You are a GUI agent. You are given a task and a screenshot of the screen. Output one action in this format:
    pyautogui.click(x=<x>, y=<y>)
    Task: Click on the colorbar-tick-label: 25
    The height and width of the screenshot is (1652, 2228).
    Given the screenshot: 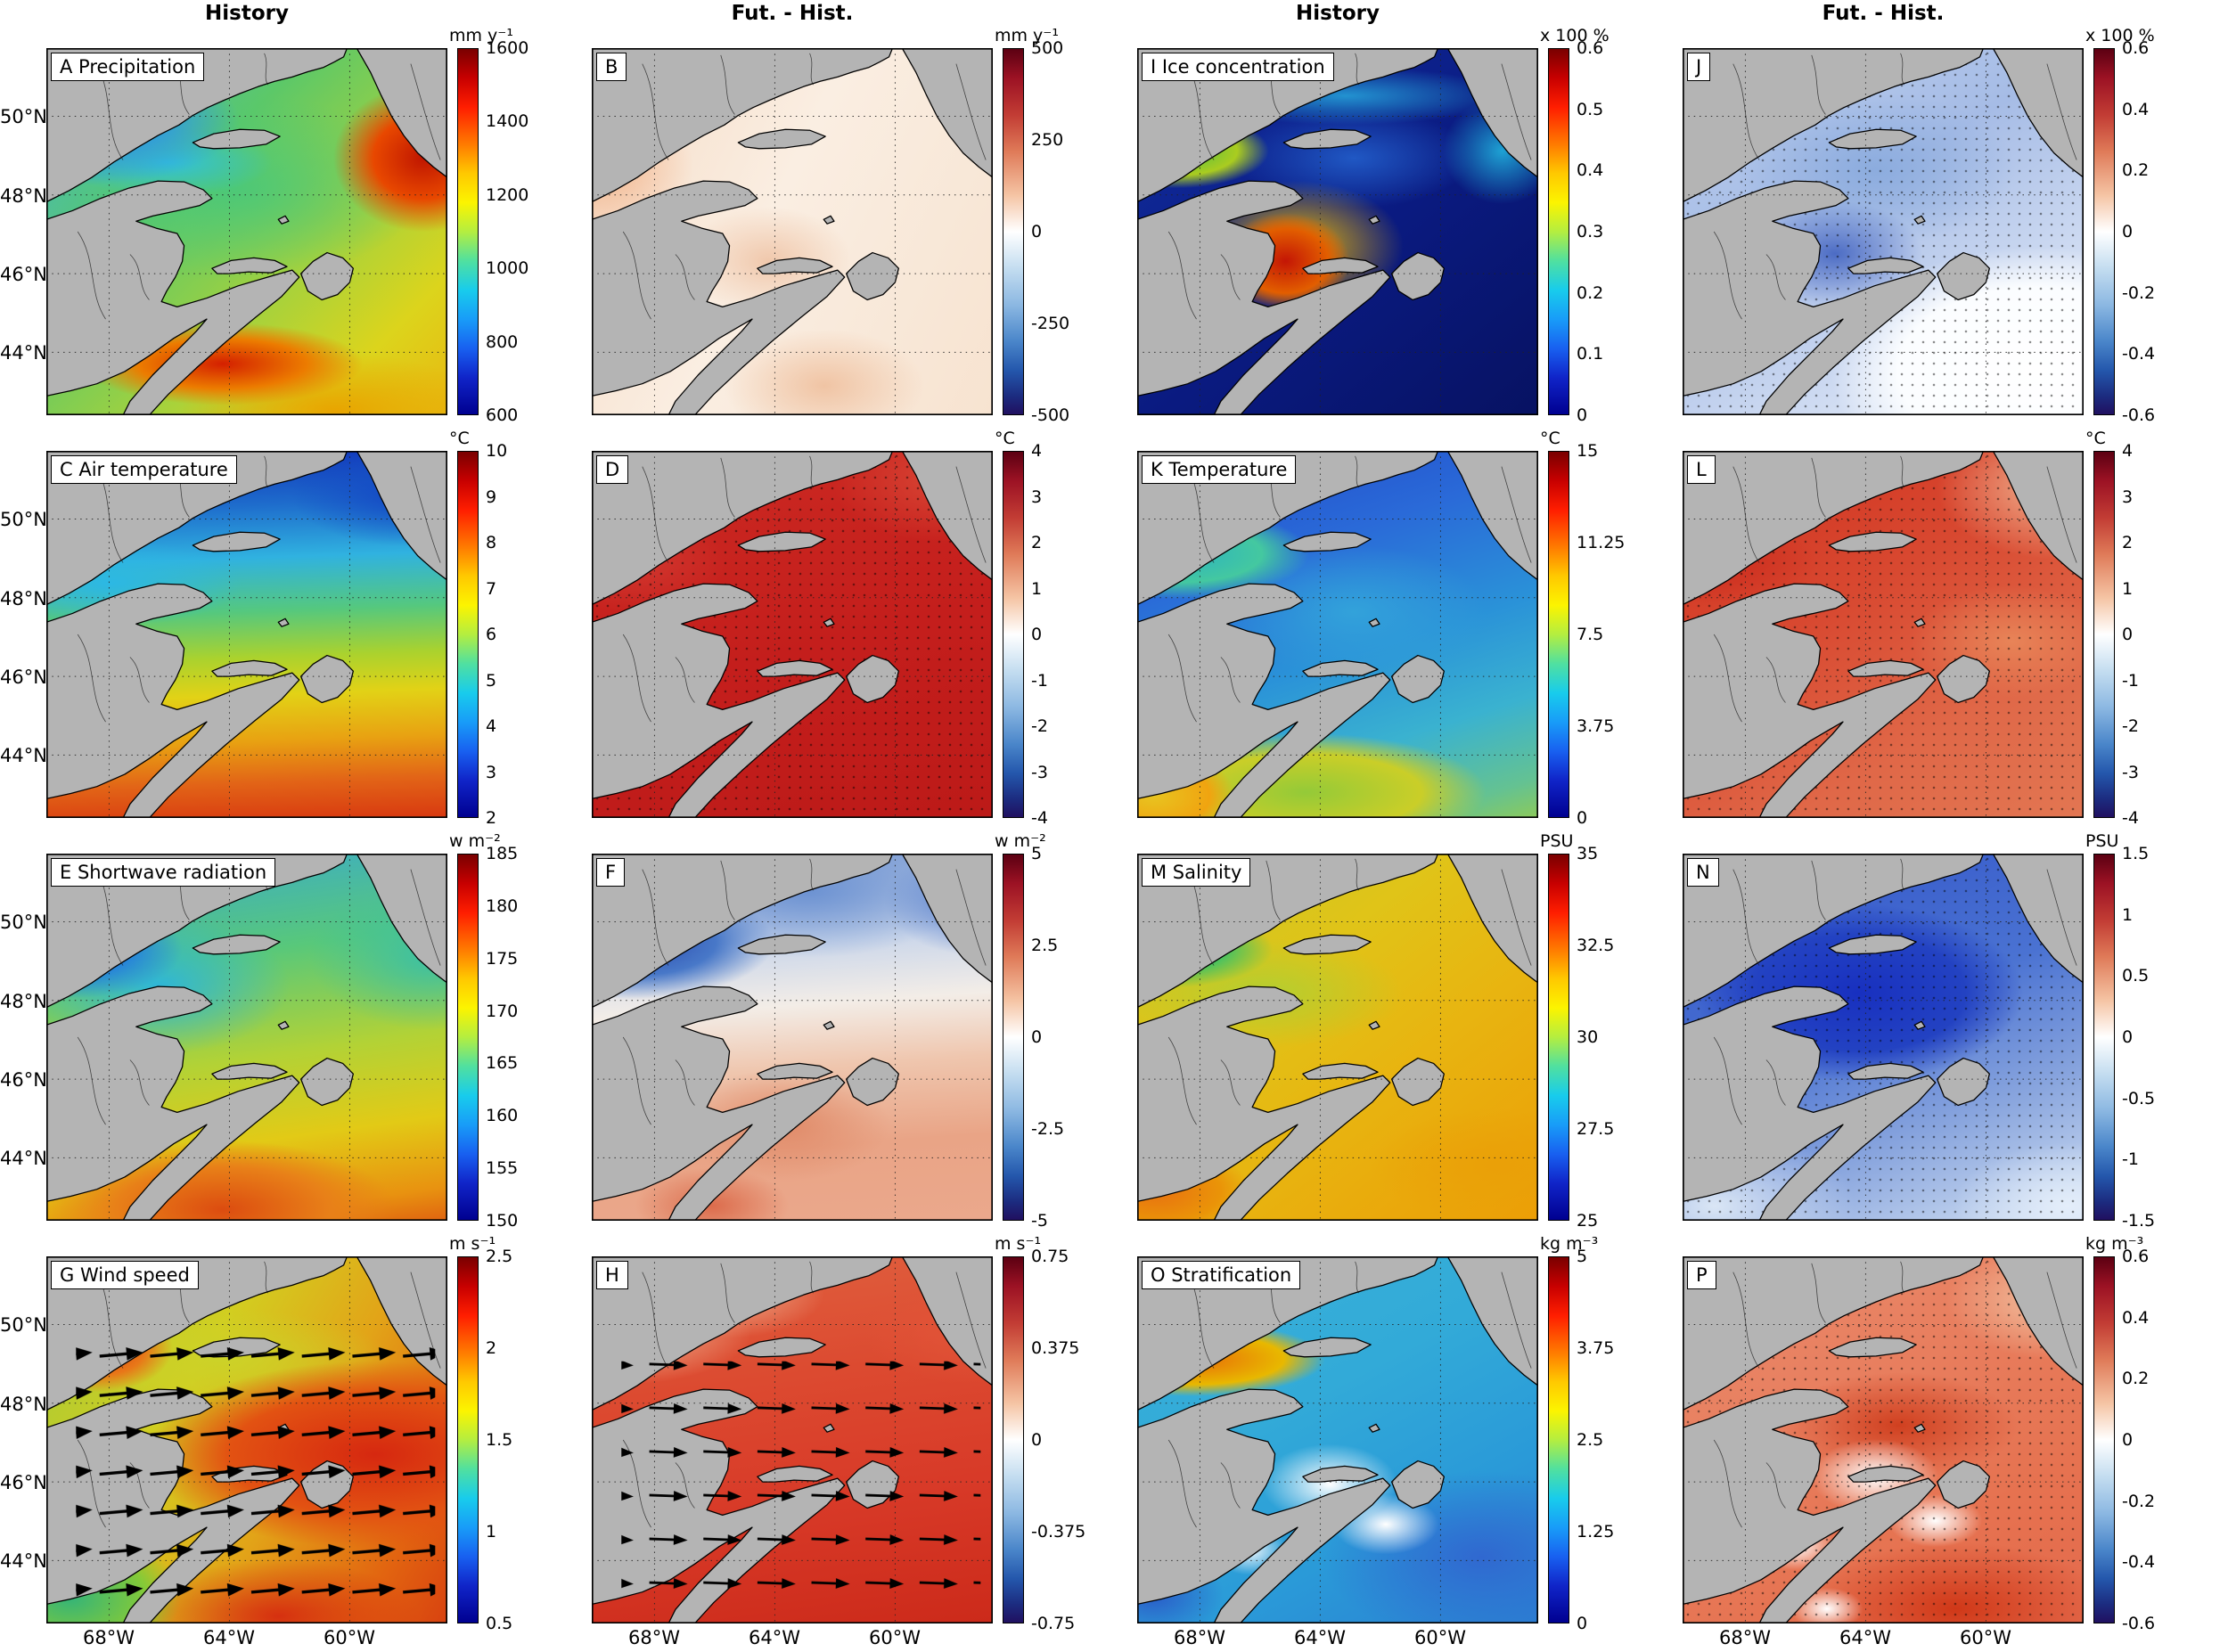 What is the action you would take?
    pyautogui.click(x=1588, y=1221)
    